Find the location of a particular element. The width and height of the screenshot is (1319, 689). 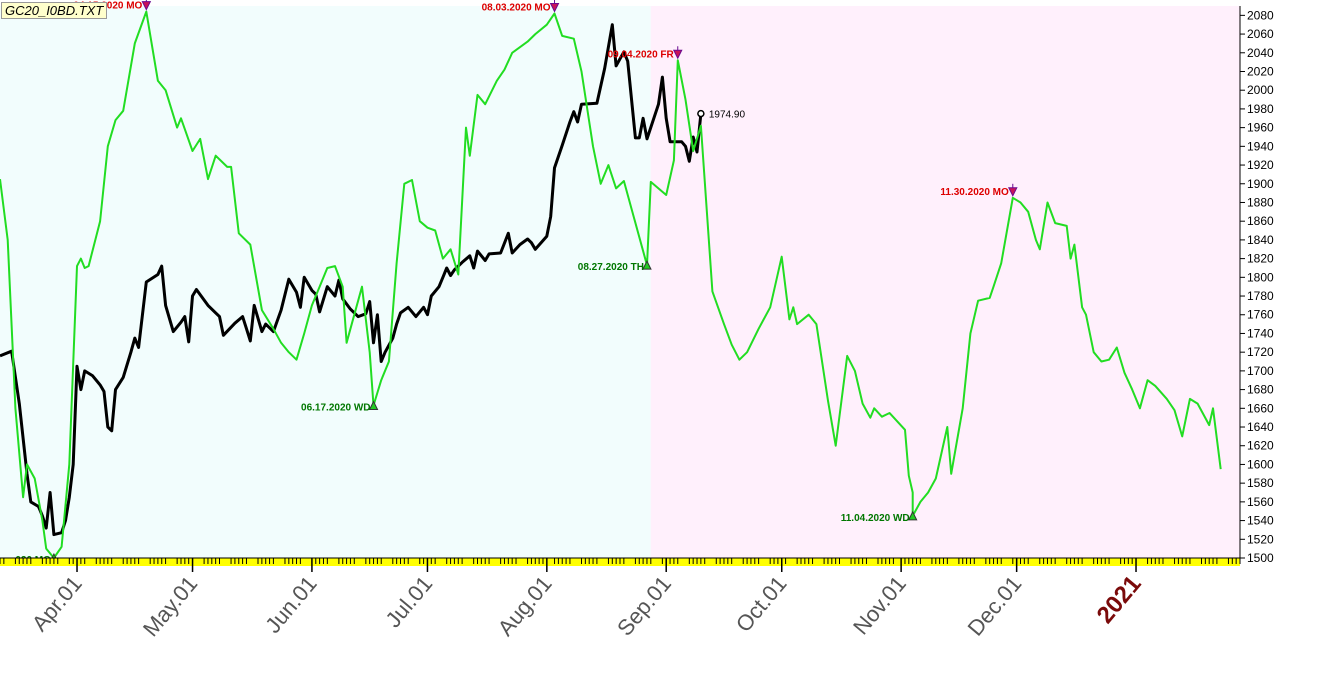

x-tick-label: May.01 is located at coordinates (170, 606).